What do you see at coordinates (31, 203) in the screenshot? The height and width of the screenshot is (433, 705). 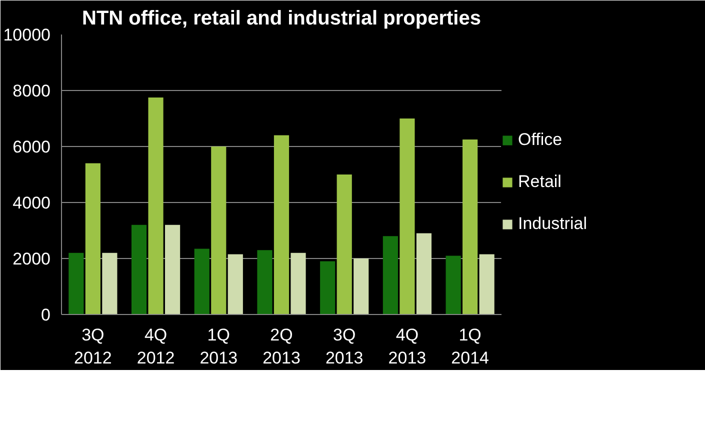 I see `y-tick-label: 4000` at bounding box center [31, 203].